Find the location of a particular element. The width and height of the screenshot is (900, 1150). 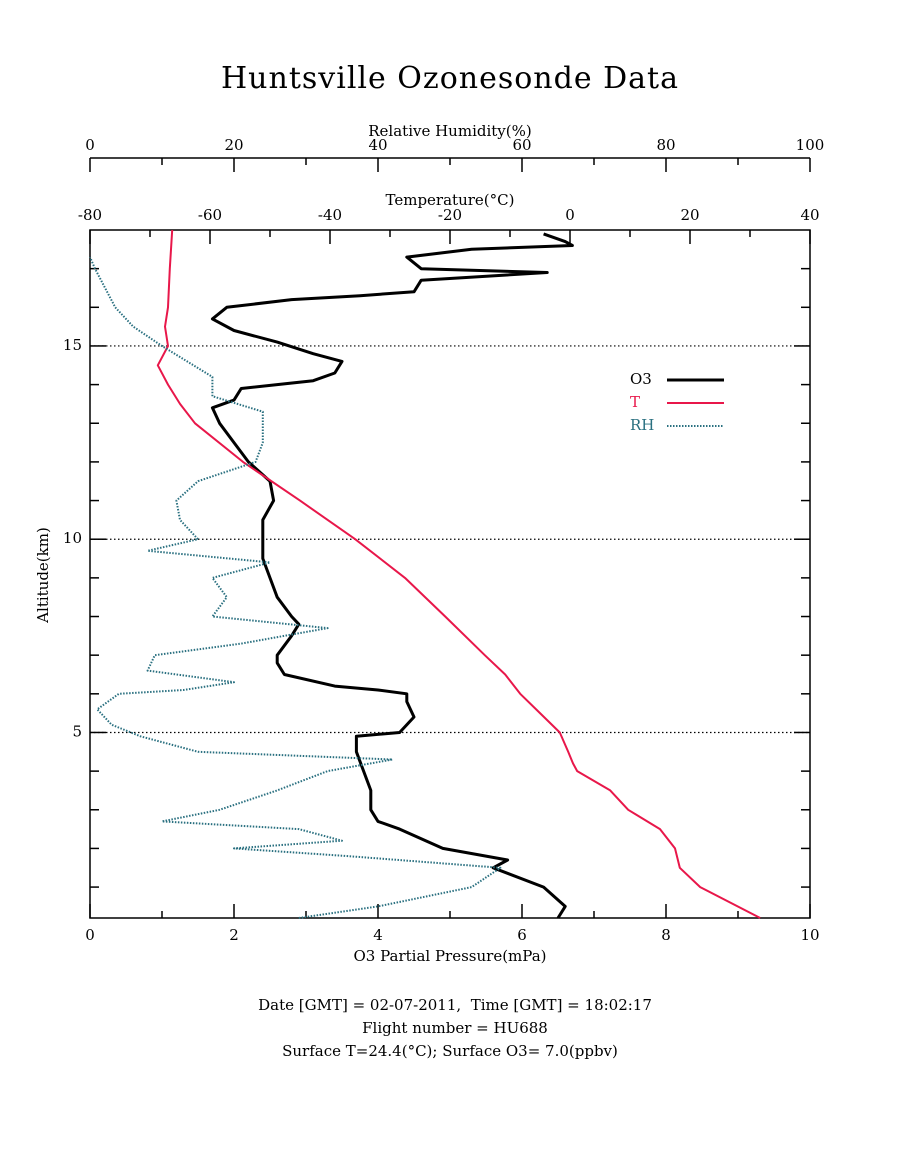

legend-label: O3 is located at coordinates (641, 379).